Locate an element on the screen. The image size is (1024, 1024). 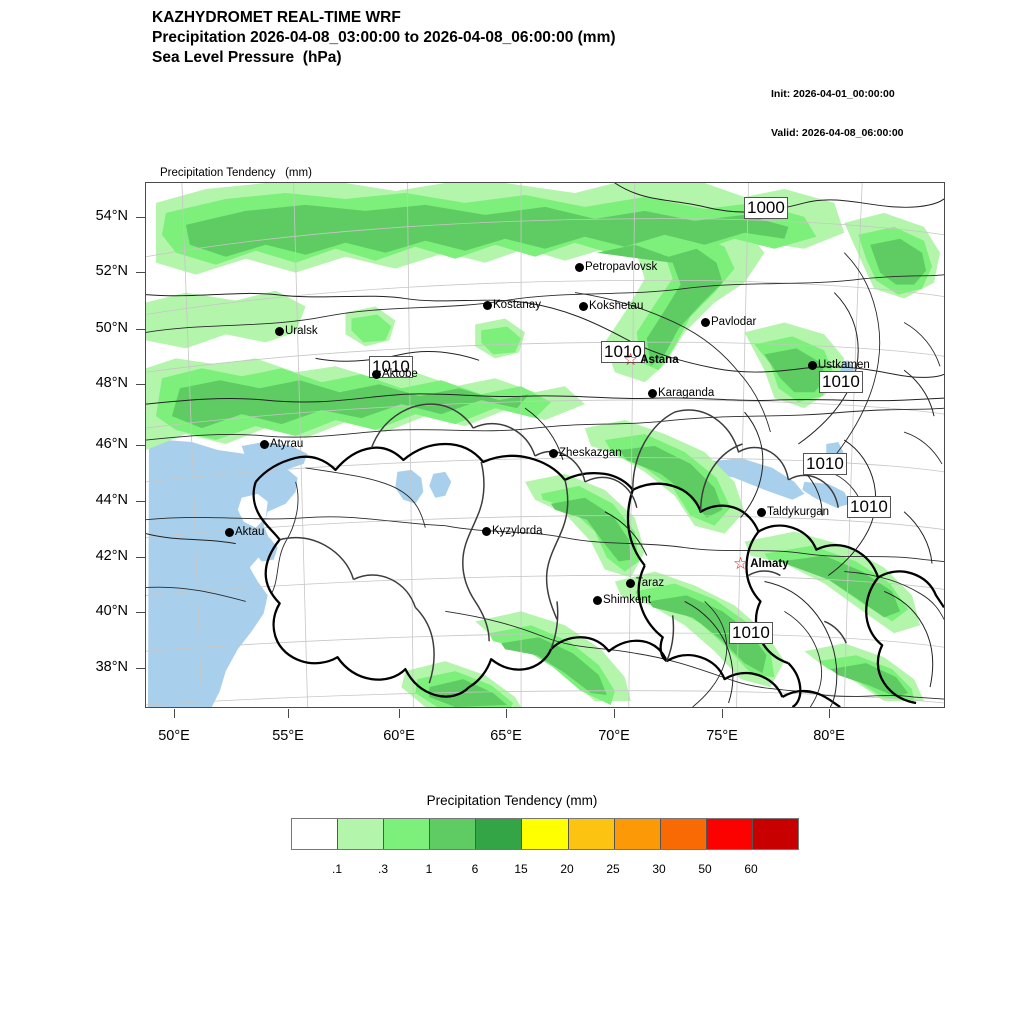
x-tick-label: 80°E is located at coordinates (829, 736).